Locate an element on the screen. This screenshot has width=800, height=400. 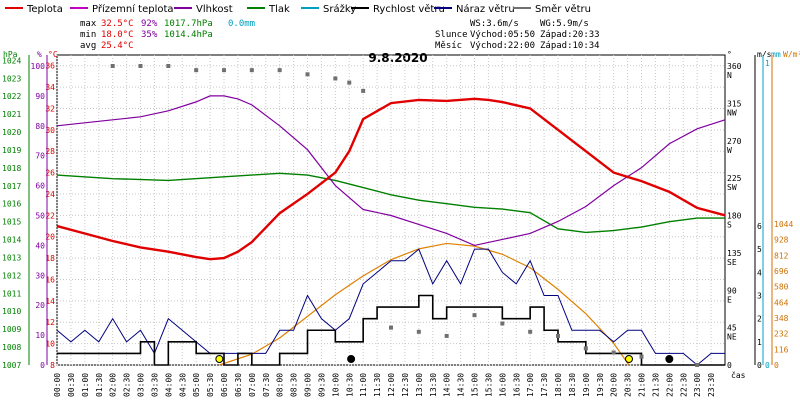
x-tick-label: 18:30 is located at coordinates (572, 385).